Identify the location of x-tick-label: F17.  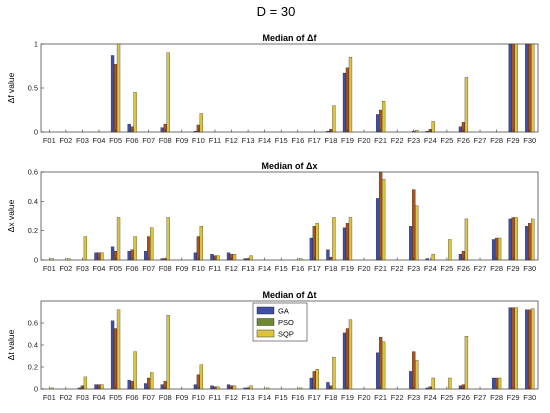
(314, 268).